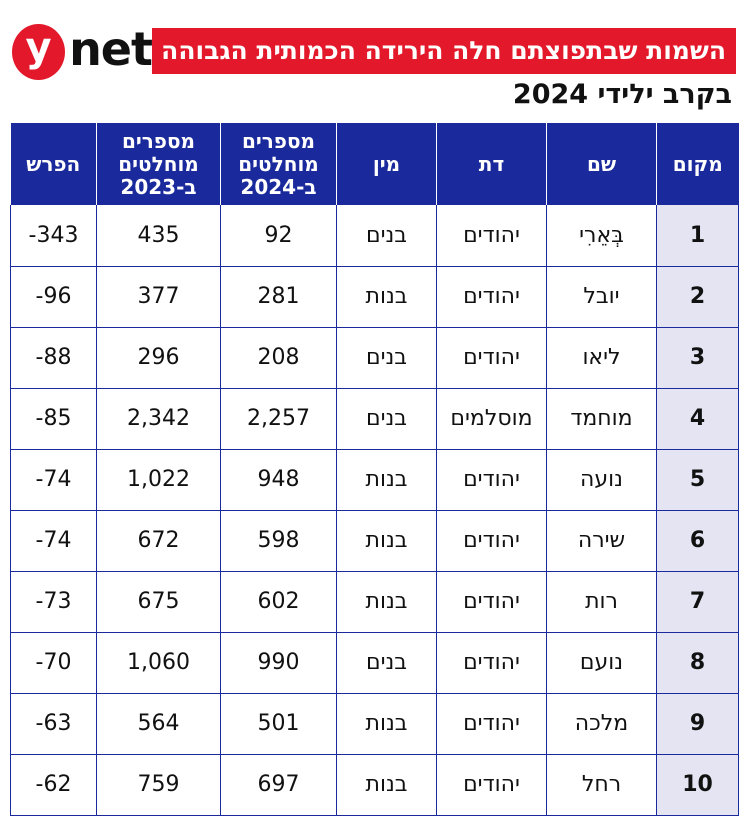  What do you see at coordinates (278, 724) in the screenshot?
I see `cell-count-2024: 501` at bounding box center [278, 724].